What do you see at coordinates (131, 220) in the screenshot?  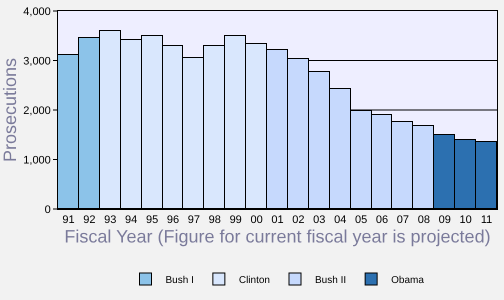 I see `x-tick-label: 94` at bounding box center [131, 220].